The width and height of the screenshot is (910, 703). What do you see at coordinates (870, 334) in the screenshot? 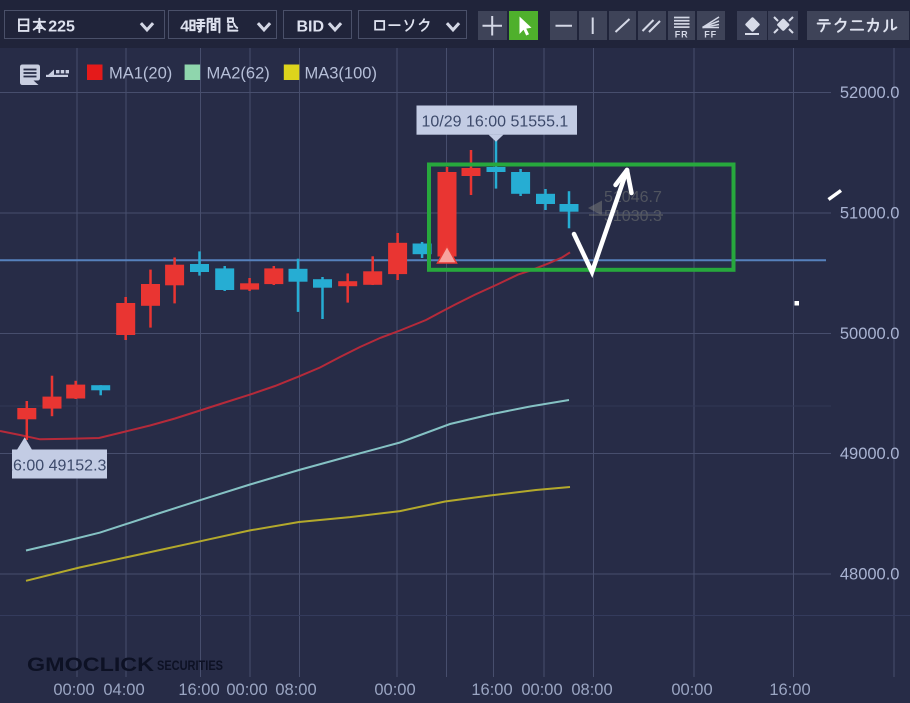
I see `svg-text: 50000.0` at bounding box center [870, 334].